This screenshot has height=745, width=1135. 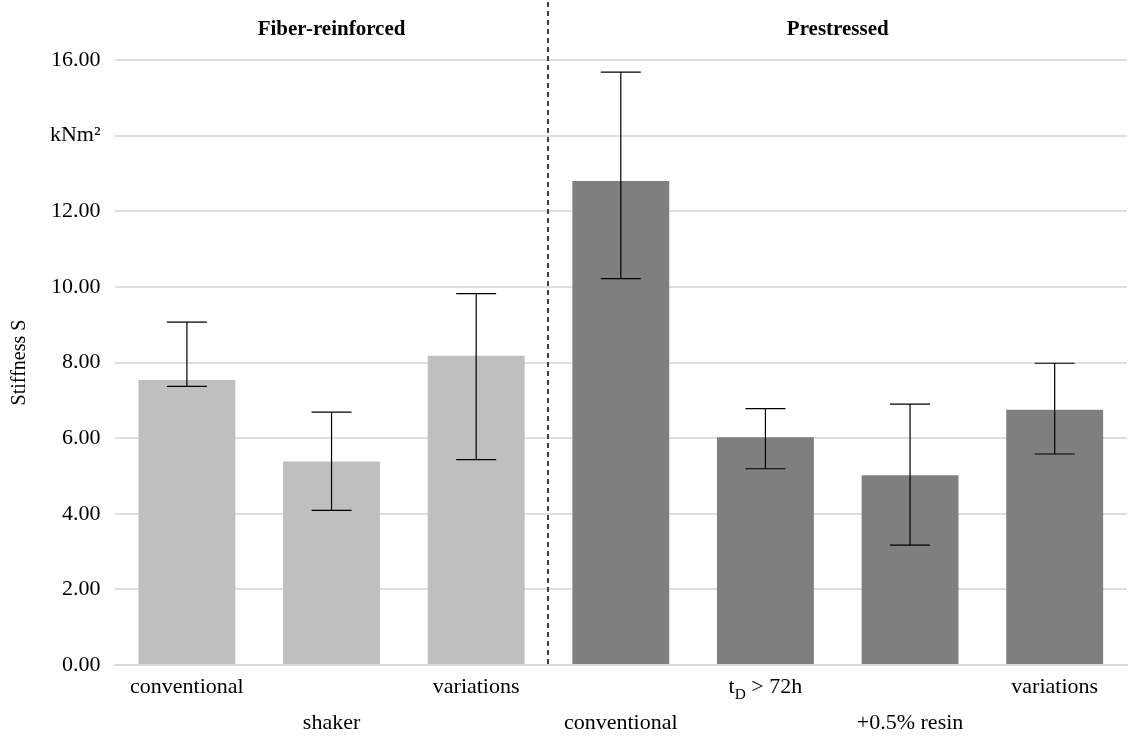 What do you see at coordinates (81, 436) in the screenshot?
I see `y-tick-label: 6.00` at bounding box center [81, 436].